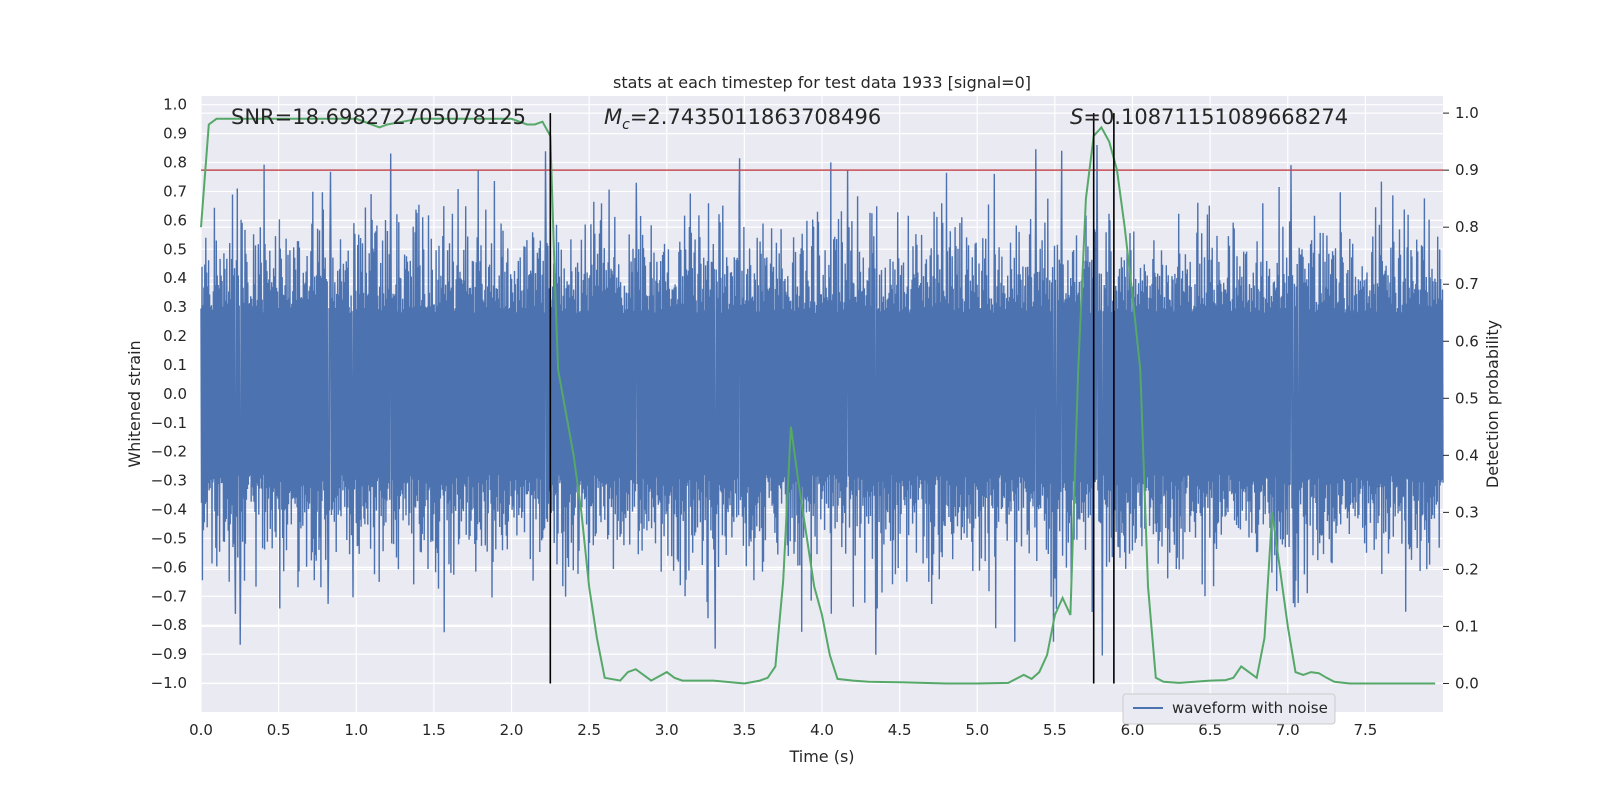 This screenshot has width=1600, height=800. I want to click on y-tick-label: −0.5, so click(169, 538).